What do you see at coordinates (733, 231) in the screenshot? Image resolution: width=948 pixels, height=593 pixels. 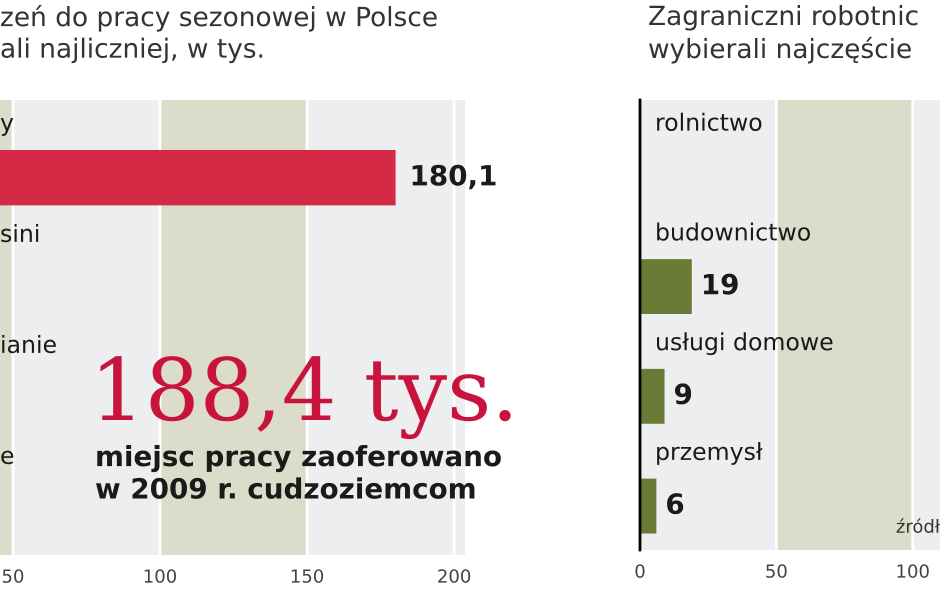 I see `y-tick-label: budownictwo` at bounding box center [733, 231].